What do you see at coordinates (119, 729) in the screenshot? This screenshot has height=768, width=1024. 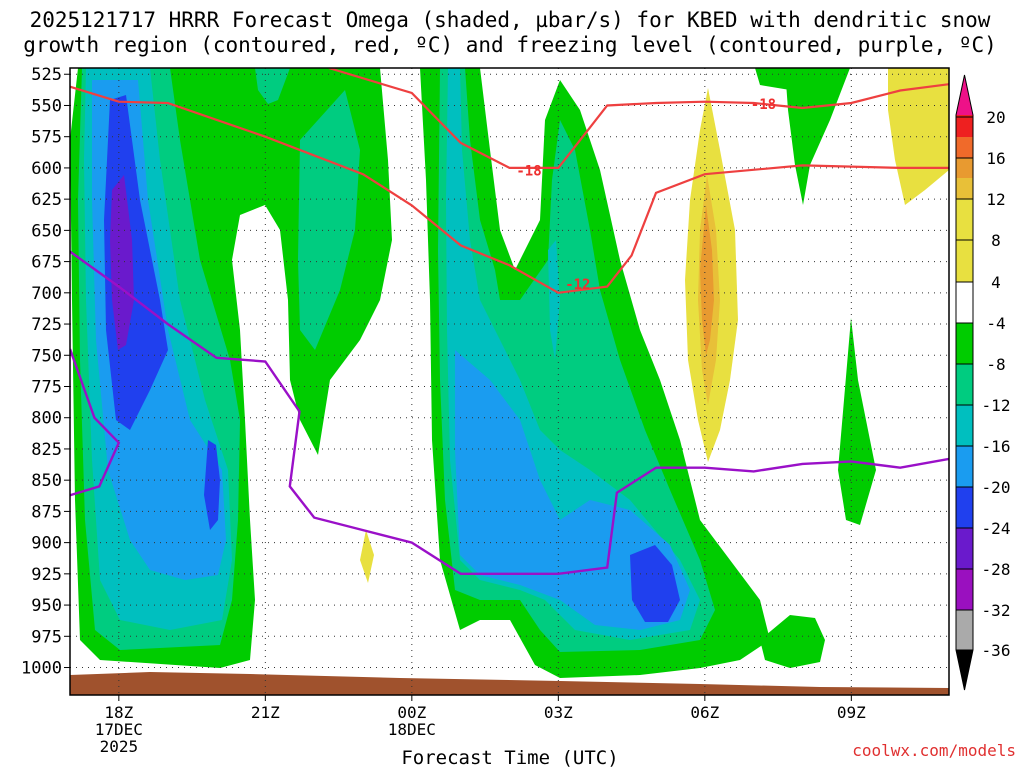 I see `x-tick-date: 17DEC` at bounding box center [119, 729].